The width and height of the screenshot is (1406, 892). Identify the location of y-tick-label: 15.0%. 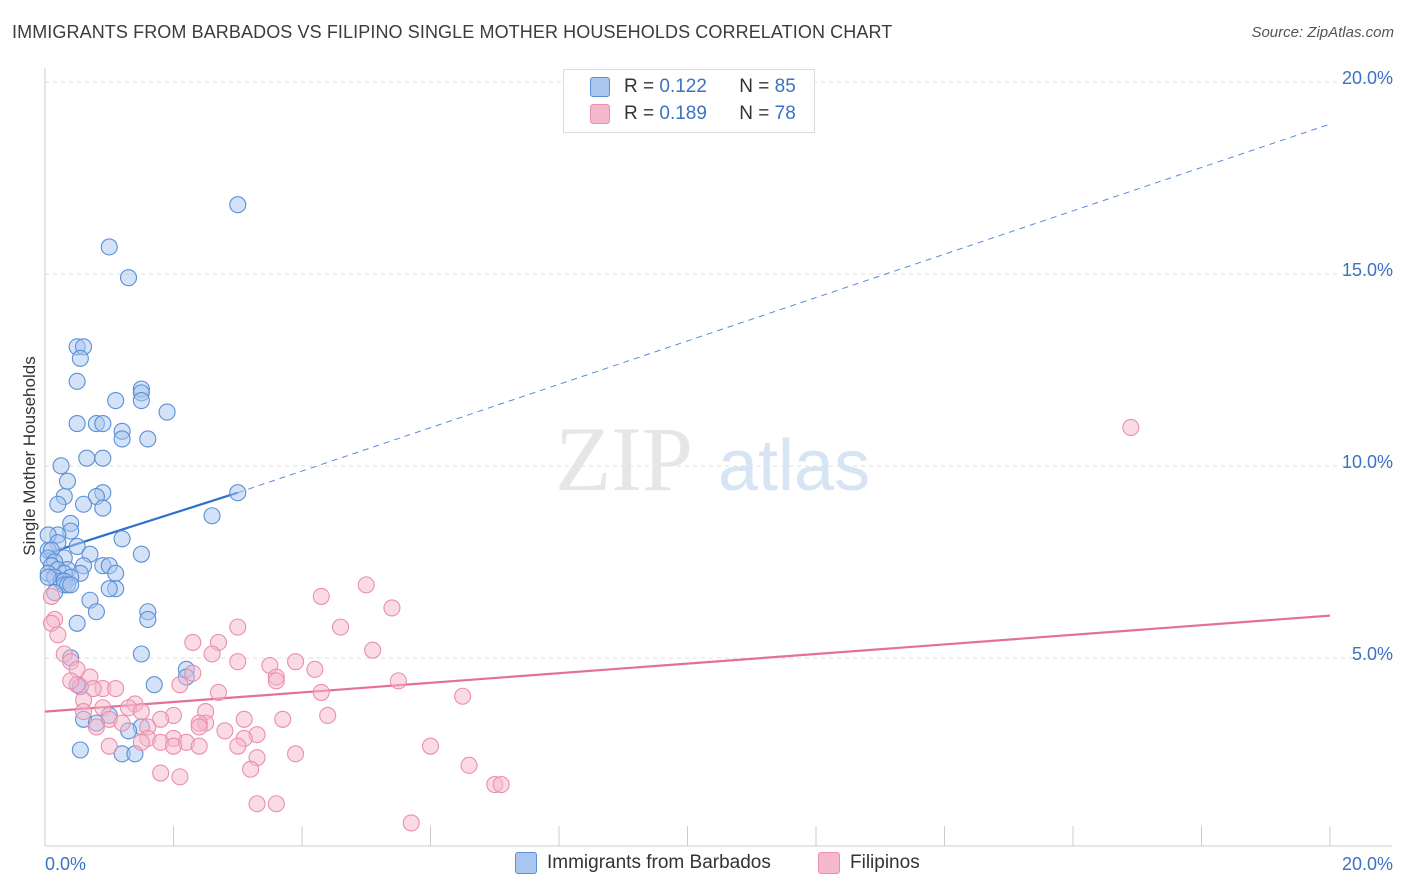
(1367, 270).